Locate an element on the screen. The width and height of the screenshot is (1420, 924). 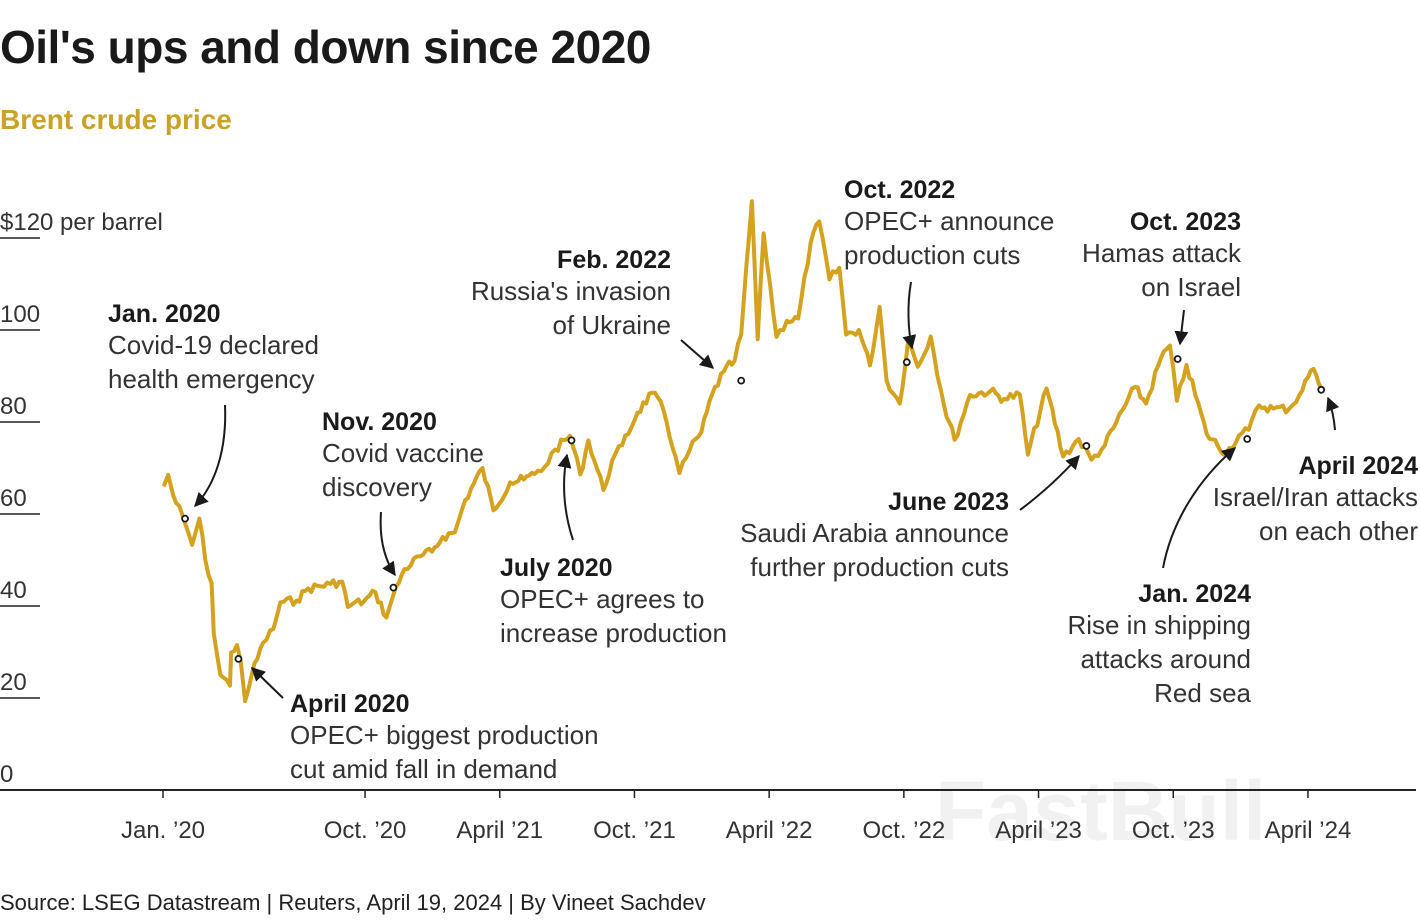
y-tick-label: 40 is located at coordinates (13, 590).